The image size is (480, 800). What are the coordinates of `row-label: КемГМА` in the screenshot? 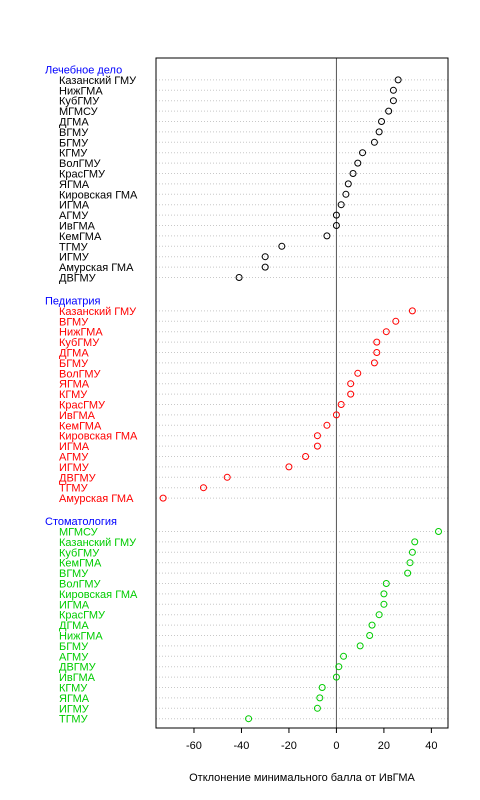 It's located at (80, 237).